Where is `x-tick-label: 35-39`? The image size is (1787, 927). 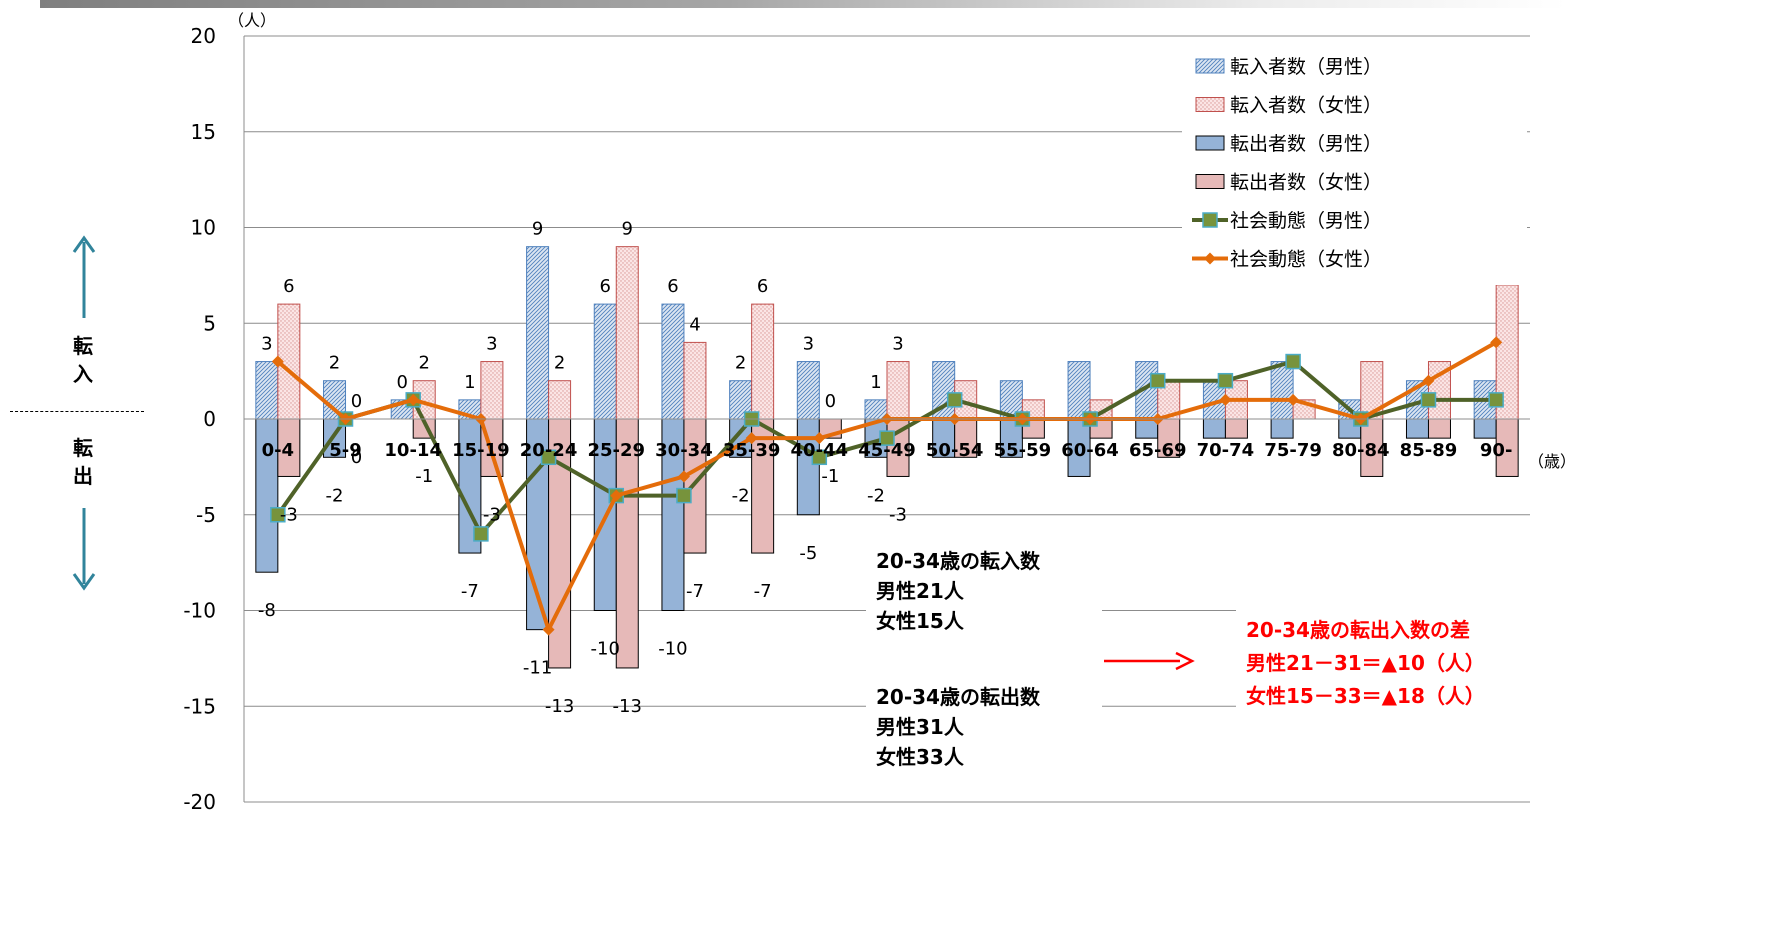 x-tick-label: 35-39 is located at coordinates (752, 450).